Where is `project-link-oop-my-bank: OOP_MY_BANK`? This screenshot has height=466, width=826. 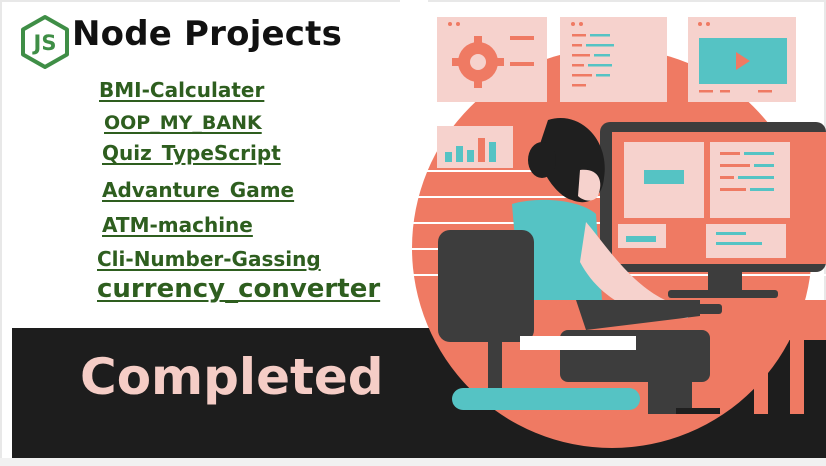
project-link-oop-my-bank: OOP_MY_BANK is located at coordinates (183, 123).